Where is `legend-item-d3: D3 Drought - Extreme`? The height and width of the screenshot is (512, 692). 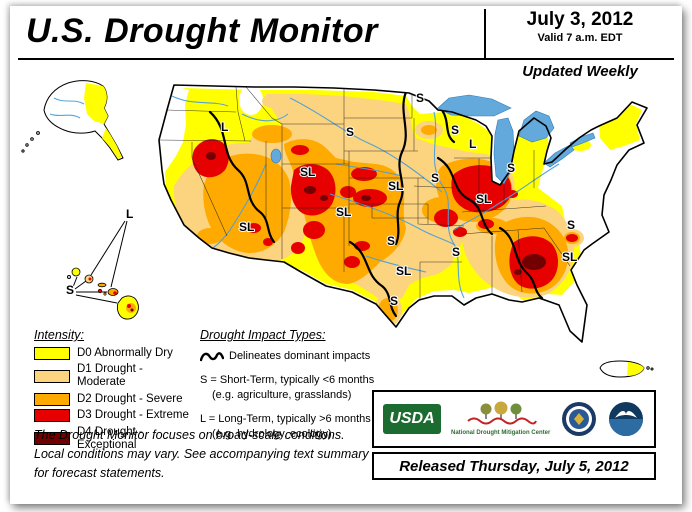 legend-item-d3: D3 Drought - Extreme is located at coordinates (114, 415).